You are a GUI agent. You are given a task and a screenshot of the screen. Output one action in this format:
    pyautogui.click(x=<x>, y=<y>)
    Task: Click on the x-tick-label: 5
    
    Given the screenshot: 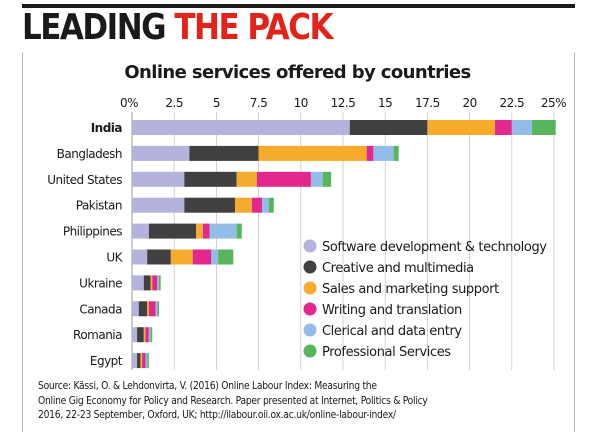 What is the action you would take?
    pyautogui.click(x=216, y=103)
    